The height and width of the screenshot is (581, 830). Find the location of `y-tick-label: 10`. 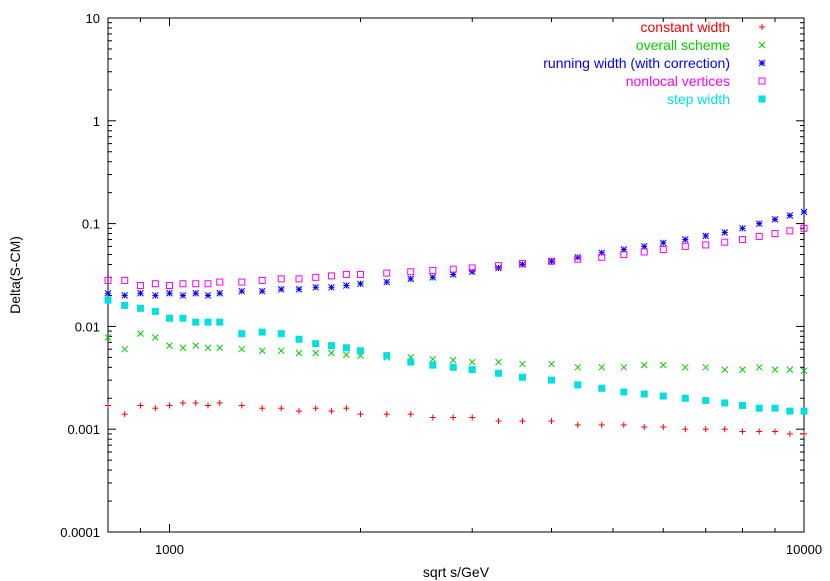

y-tick-label: 10 is located at coordinates (93, 18).